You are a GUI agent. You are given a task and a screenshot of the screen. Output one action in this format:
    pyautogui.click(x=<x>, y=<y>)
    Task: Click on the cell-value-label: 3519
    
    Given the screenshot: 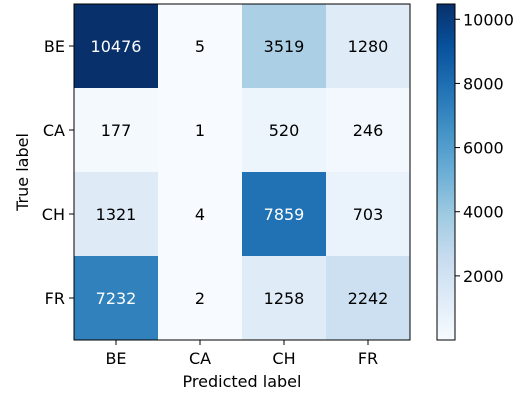 What is the action you would take?
    pyautogui.click(x=284, y=46)
    